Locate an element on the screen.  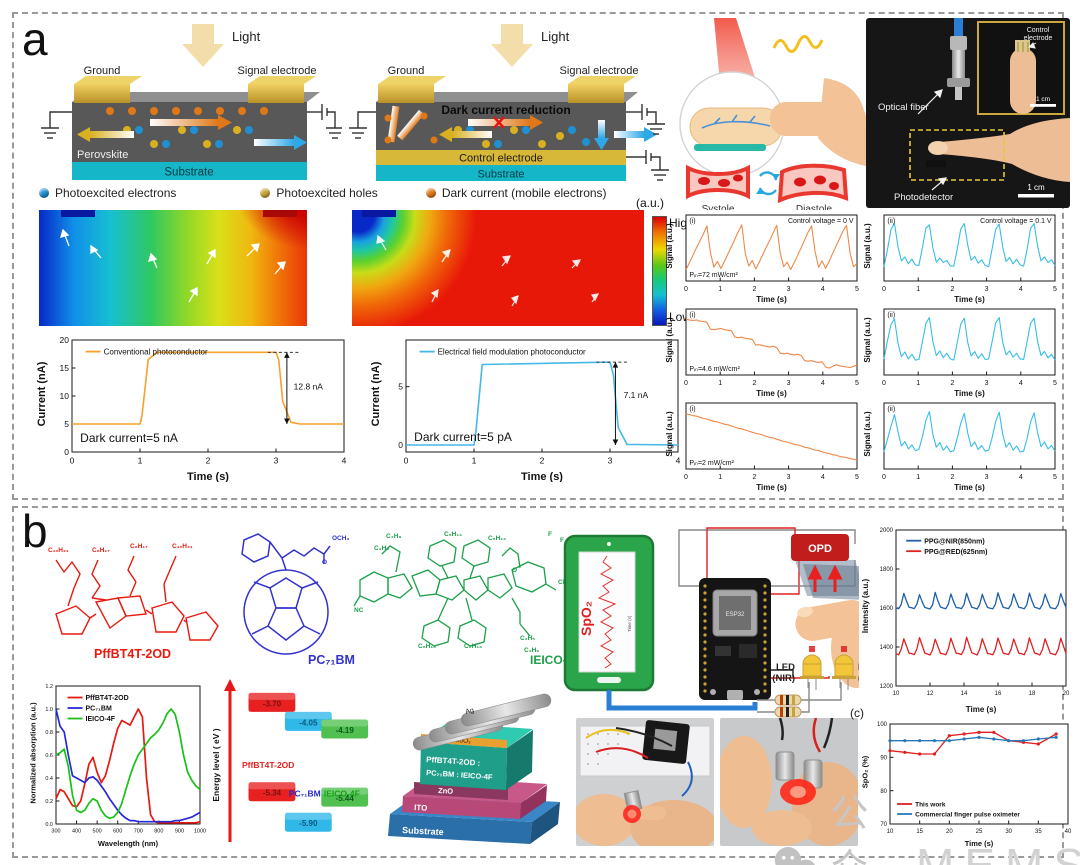
molecule-pffbt4t-2od: C₁₀H₂₁ C₈H₁₇ C₈H₁₇ C₁₀H₂₁ PffBT4T-2OD is located at coordinates (133, 602).